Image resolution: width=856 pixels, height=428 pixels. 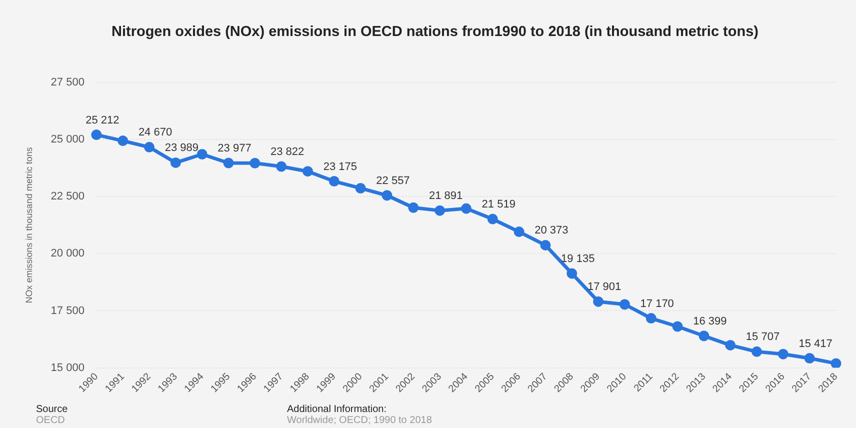 I want to click on y-tick-label: 17 500, so click(x=67, y=310).